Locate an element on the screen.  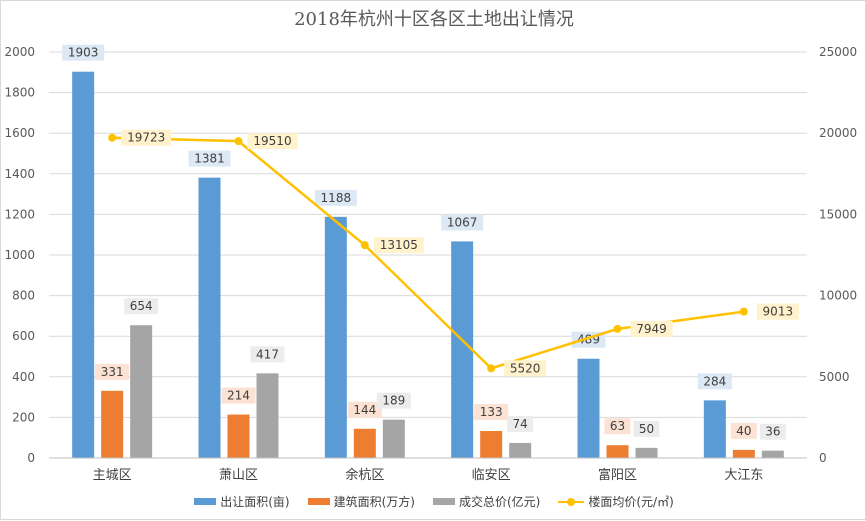
legend-label-building: 建筑面积(万方) is located at coordinates (374, 502).